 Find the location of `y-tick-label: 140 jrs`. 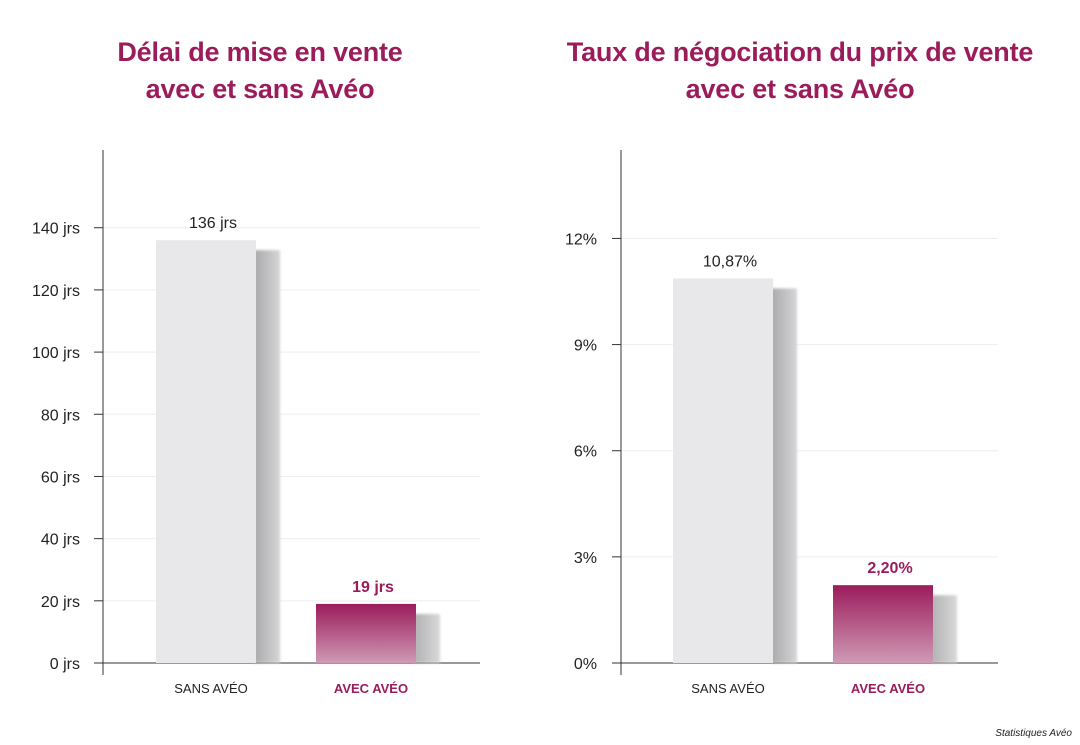

y-tick-label: 140 jrs is located at coordinates (56, 229).